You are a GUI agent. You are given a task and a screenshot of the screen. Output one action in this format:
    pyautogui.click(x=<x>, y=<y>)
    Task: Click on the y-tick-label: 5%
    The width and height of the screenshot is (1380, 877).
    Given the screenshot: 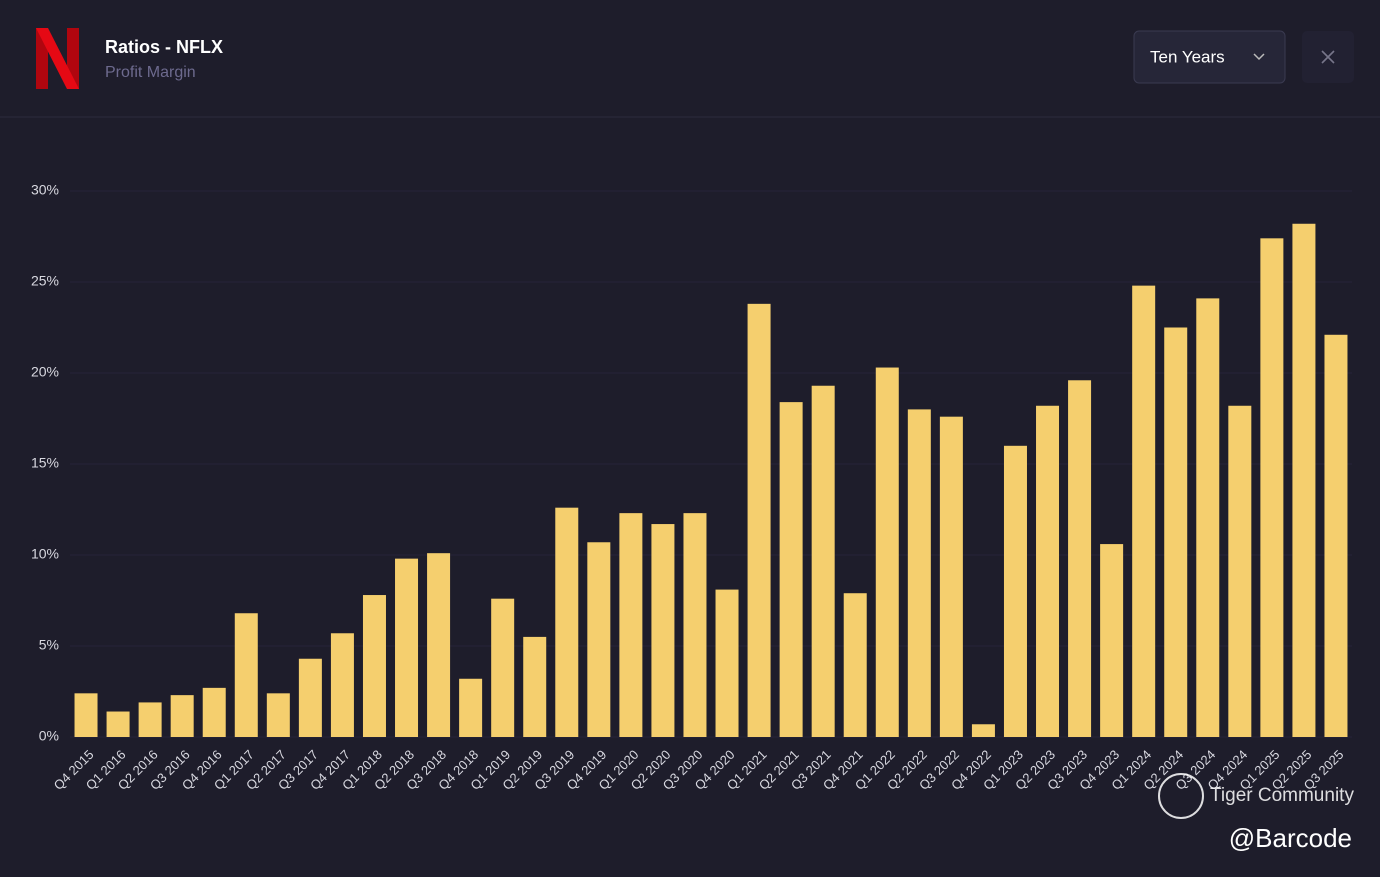 What is the action you would take?
    pyautogui.click(x=49, y=645)
    